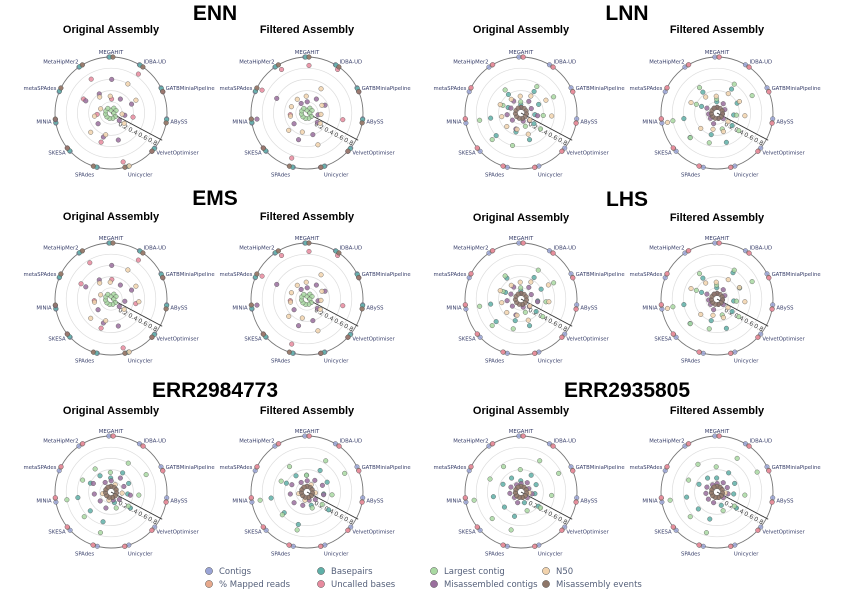  What do you see at coordinates (111, 30) in the screenshot?
I see `panel-title: Original Assembly` at bounding box center [111, 30].